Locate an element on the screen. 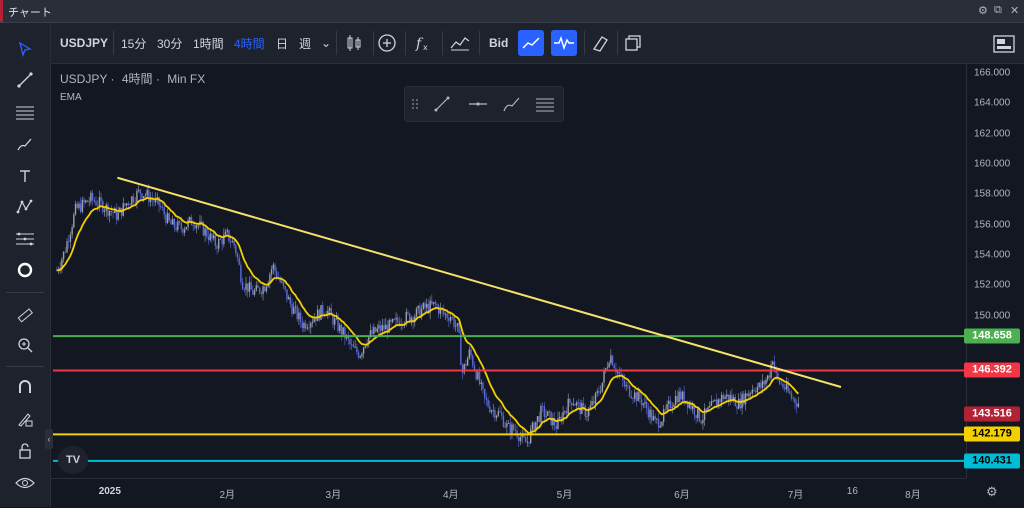 The image size is (1024, 508). time-tick-label: 5月 is located at coordinates (564, 495).